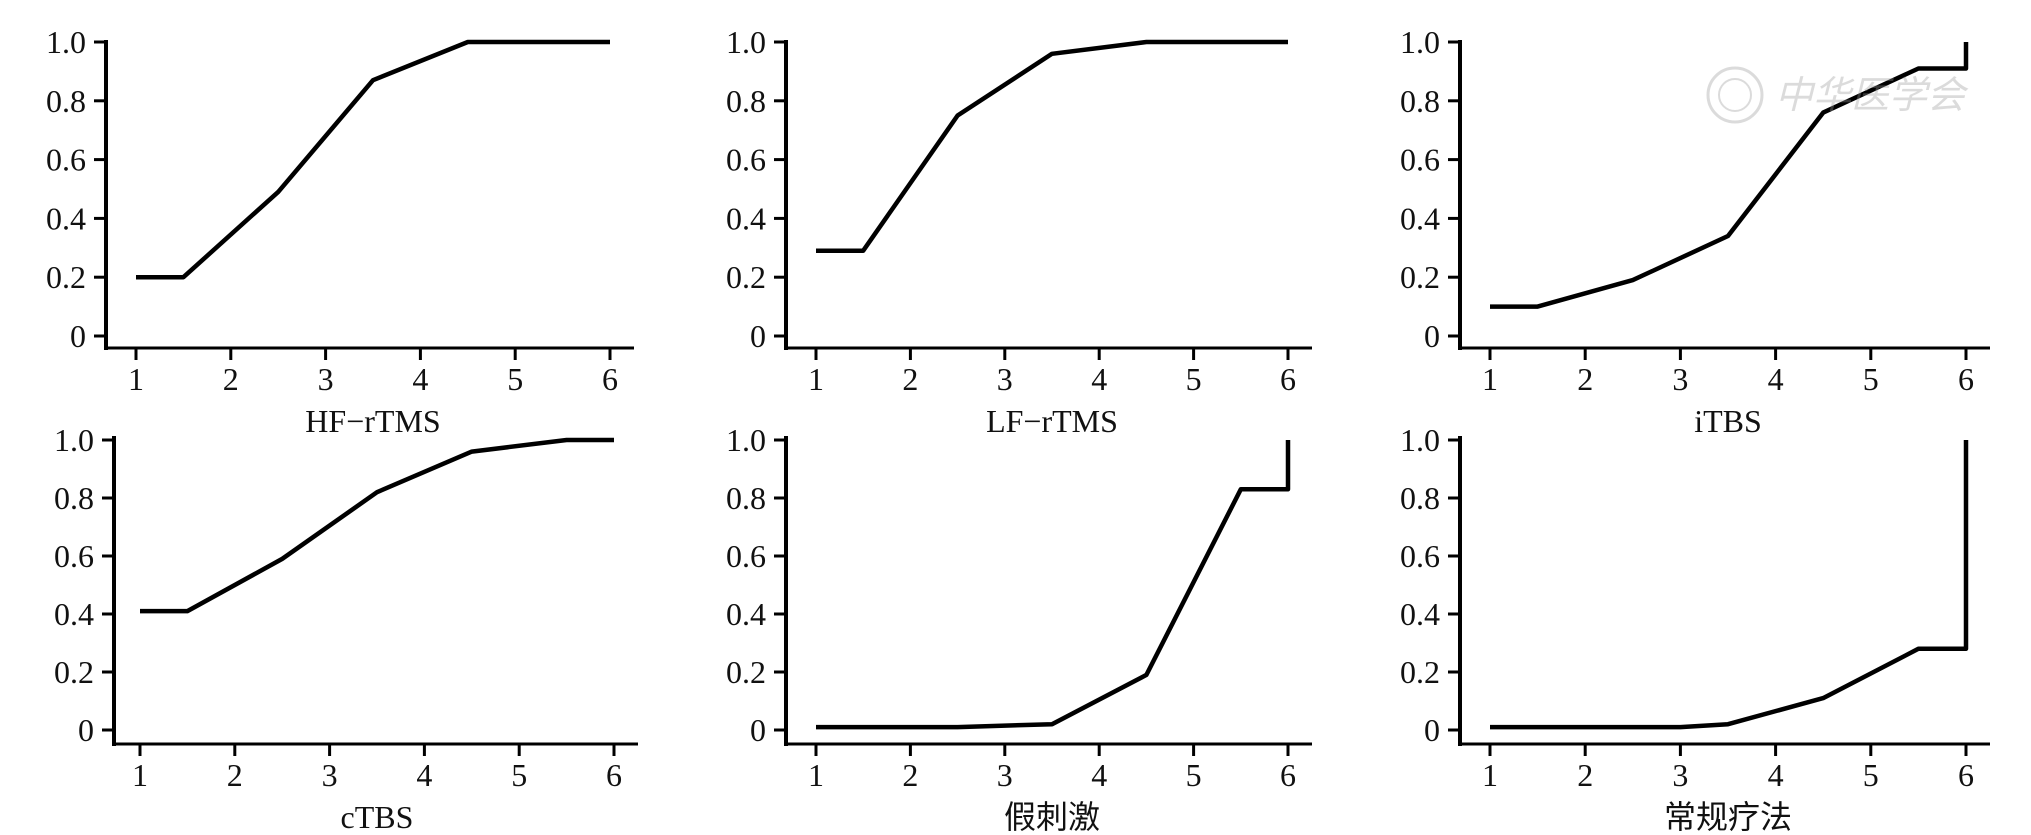  What do you see at coordinates (1872, 95) in the screenshot?
I see `watermark-text: 中华医学会` at bounding box center [1872, 95].